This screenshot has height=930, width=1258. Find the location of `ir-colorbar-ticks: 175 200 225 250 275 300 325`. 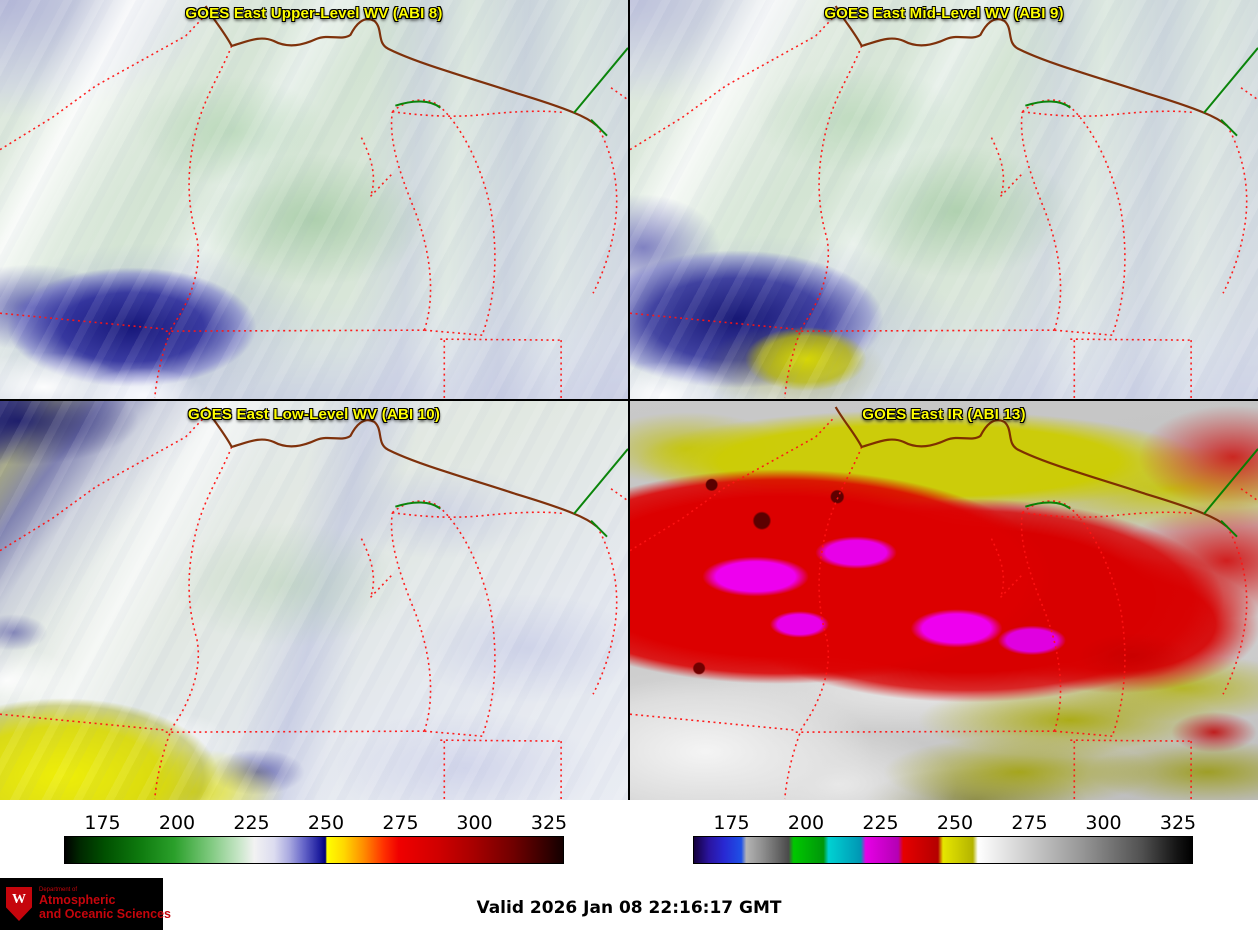

ir-colorbar-ticks: 175 200 225 250 275 300 325 is located at coordinates (945, 822).